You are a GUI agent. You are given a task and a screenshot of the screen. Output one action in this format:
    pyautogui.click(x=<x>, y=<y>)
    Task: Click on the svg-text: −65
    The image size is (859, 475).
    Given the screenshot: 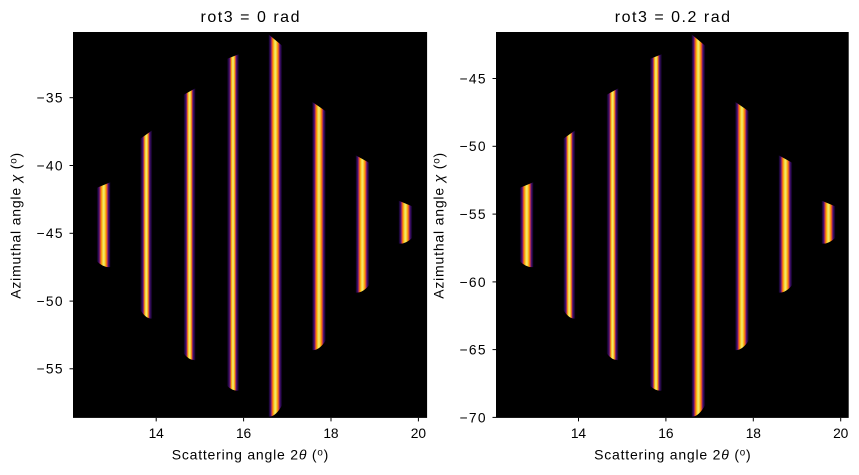 What is the action you would take?
    pyautogui.click(x=473, y=350)
    